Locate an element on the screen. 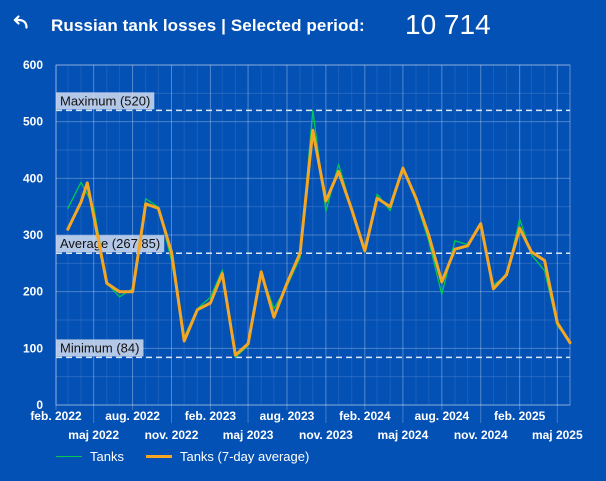  x-tick-label: aug. 2023 is located at coordinates (287, 416).